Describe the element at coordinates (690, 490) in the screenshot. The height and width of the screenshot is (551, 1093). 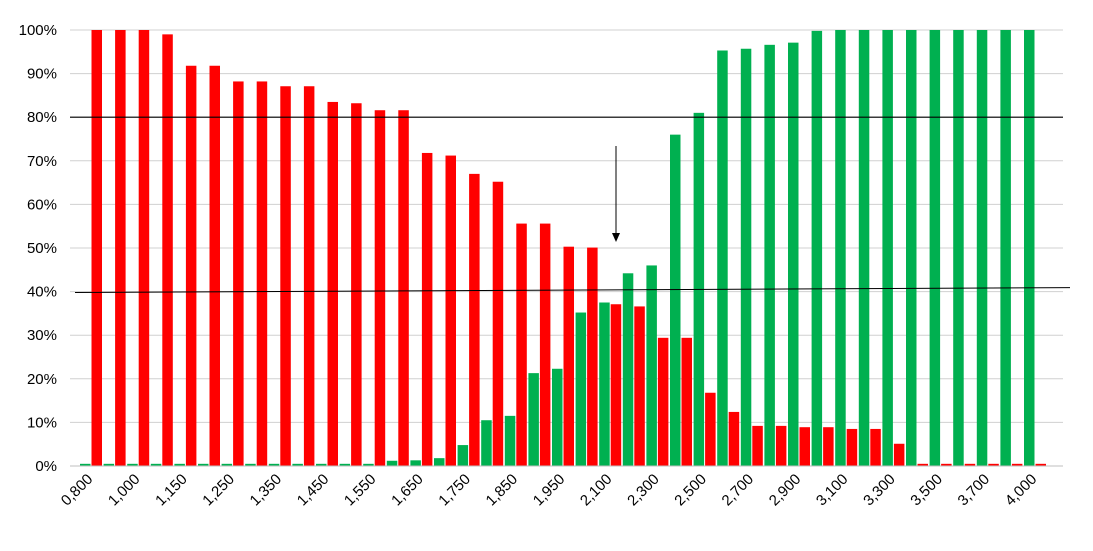
I see `x-tick-label: 2,500` at that location.